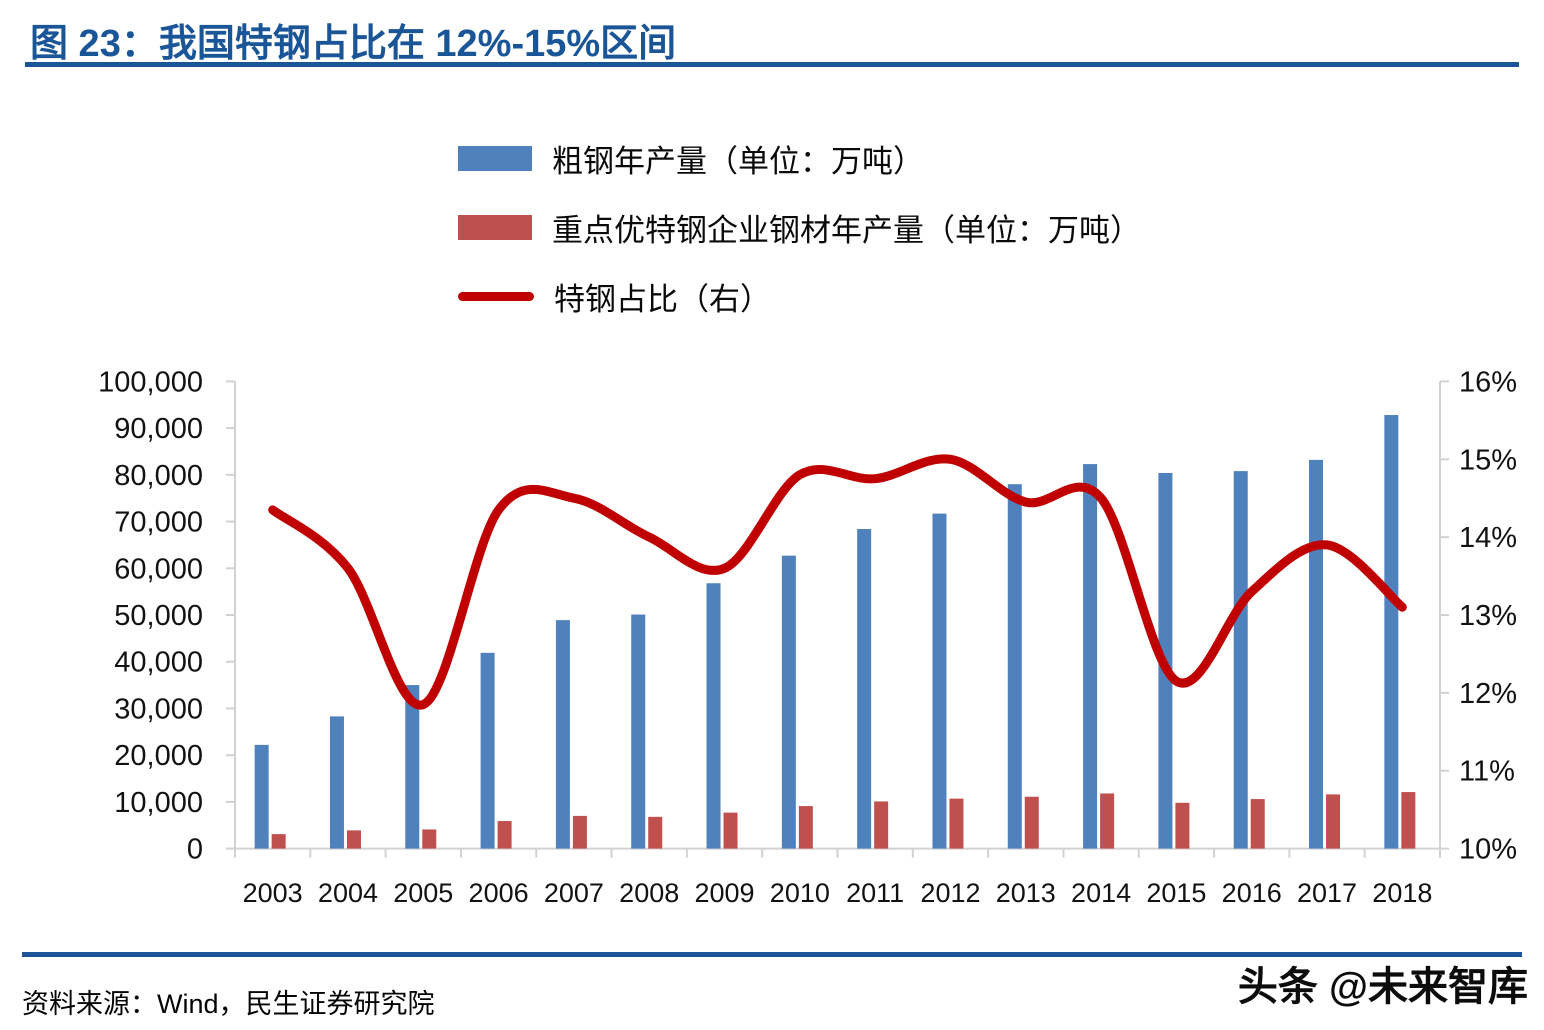 The height and width of the screenshot is (1030, 1544). What do you see at coordinates (278, 841) in the screenshot?
I see `bar-special-2003` at bounding box center [278, 841].